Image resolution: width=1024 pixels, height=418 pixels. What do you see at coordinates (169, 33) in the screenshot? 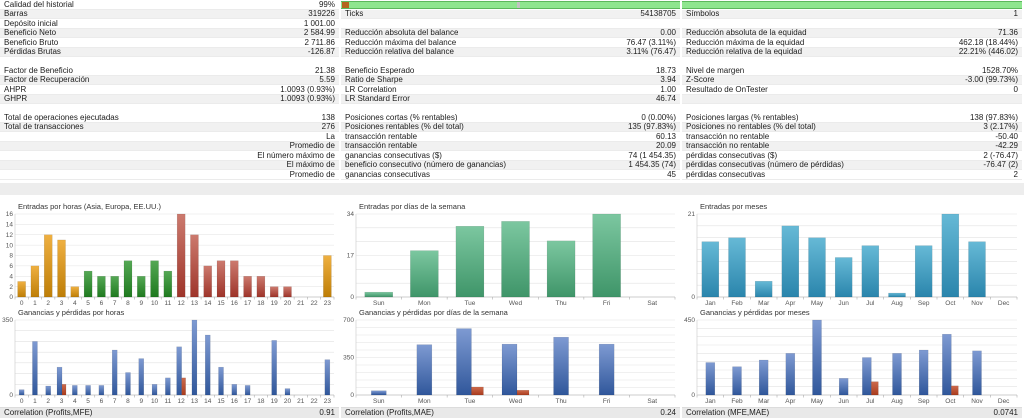
I see `stat-row: Beneficio Neto 2 584.99` at bounding box center [169, 33].